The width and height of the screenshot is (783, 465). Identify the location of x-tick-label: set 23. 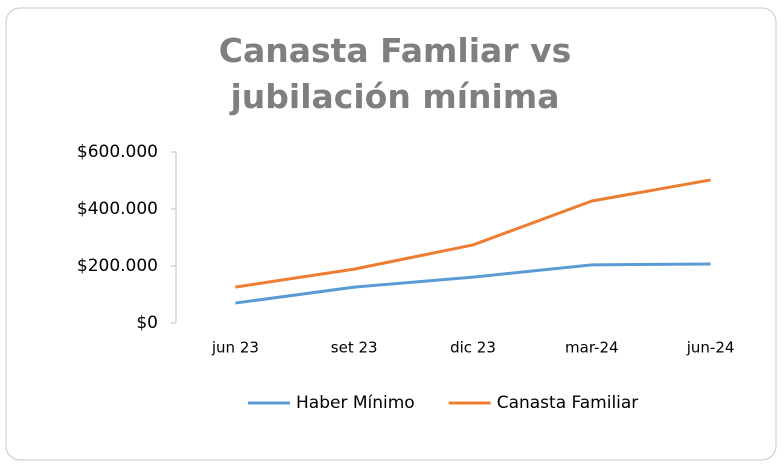
(354, 348).